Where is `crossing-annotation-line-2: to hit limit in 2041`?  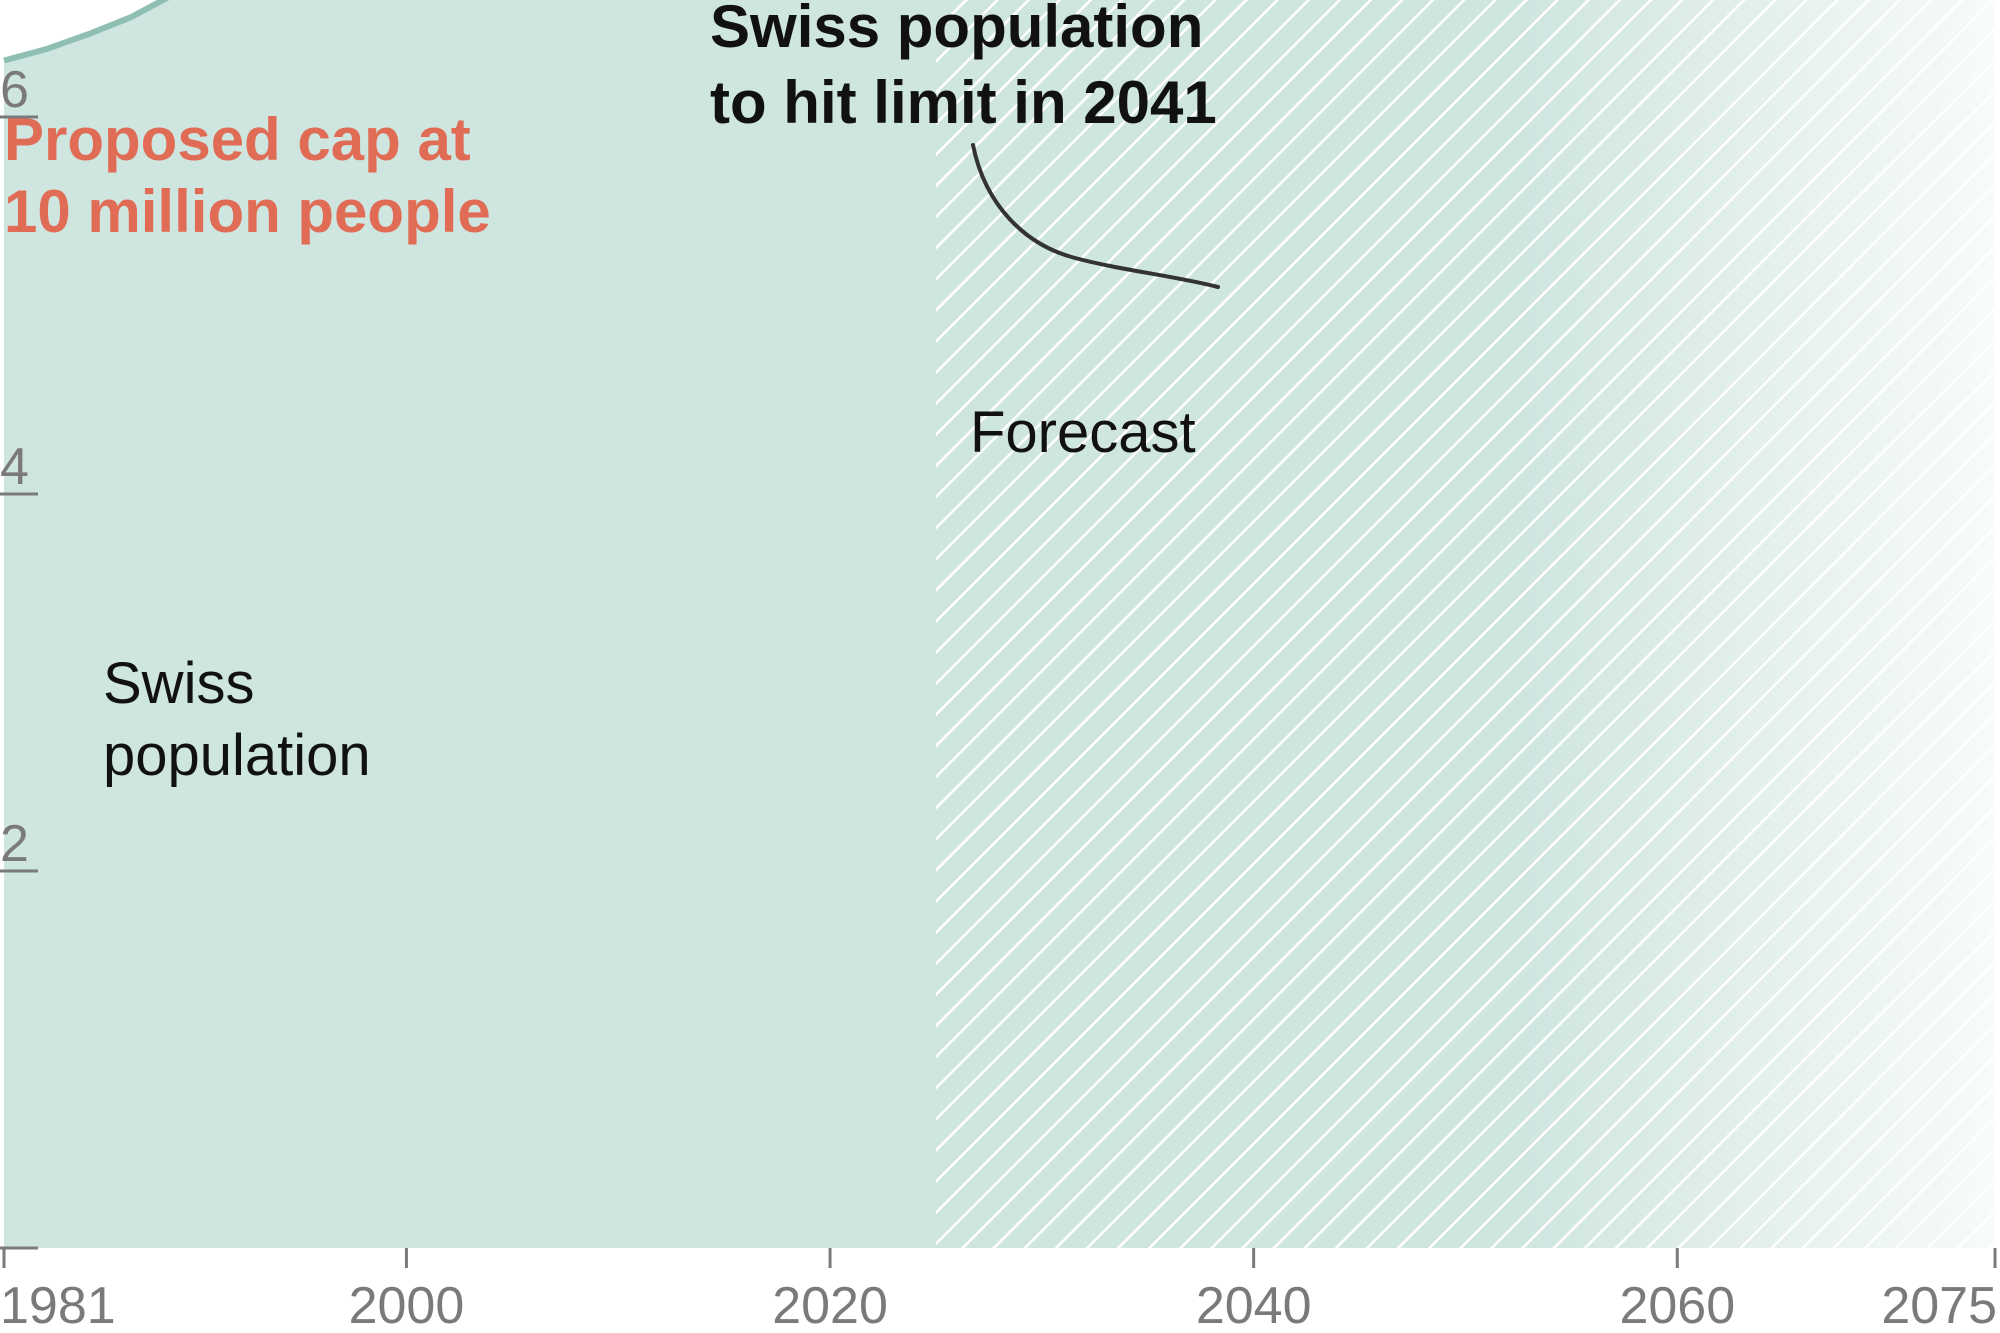
crossing-annotation-line-2: to hit limit in 2041 is located at coordinates (963, 102).